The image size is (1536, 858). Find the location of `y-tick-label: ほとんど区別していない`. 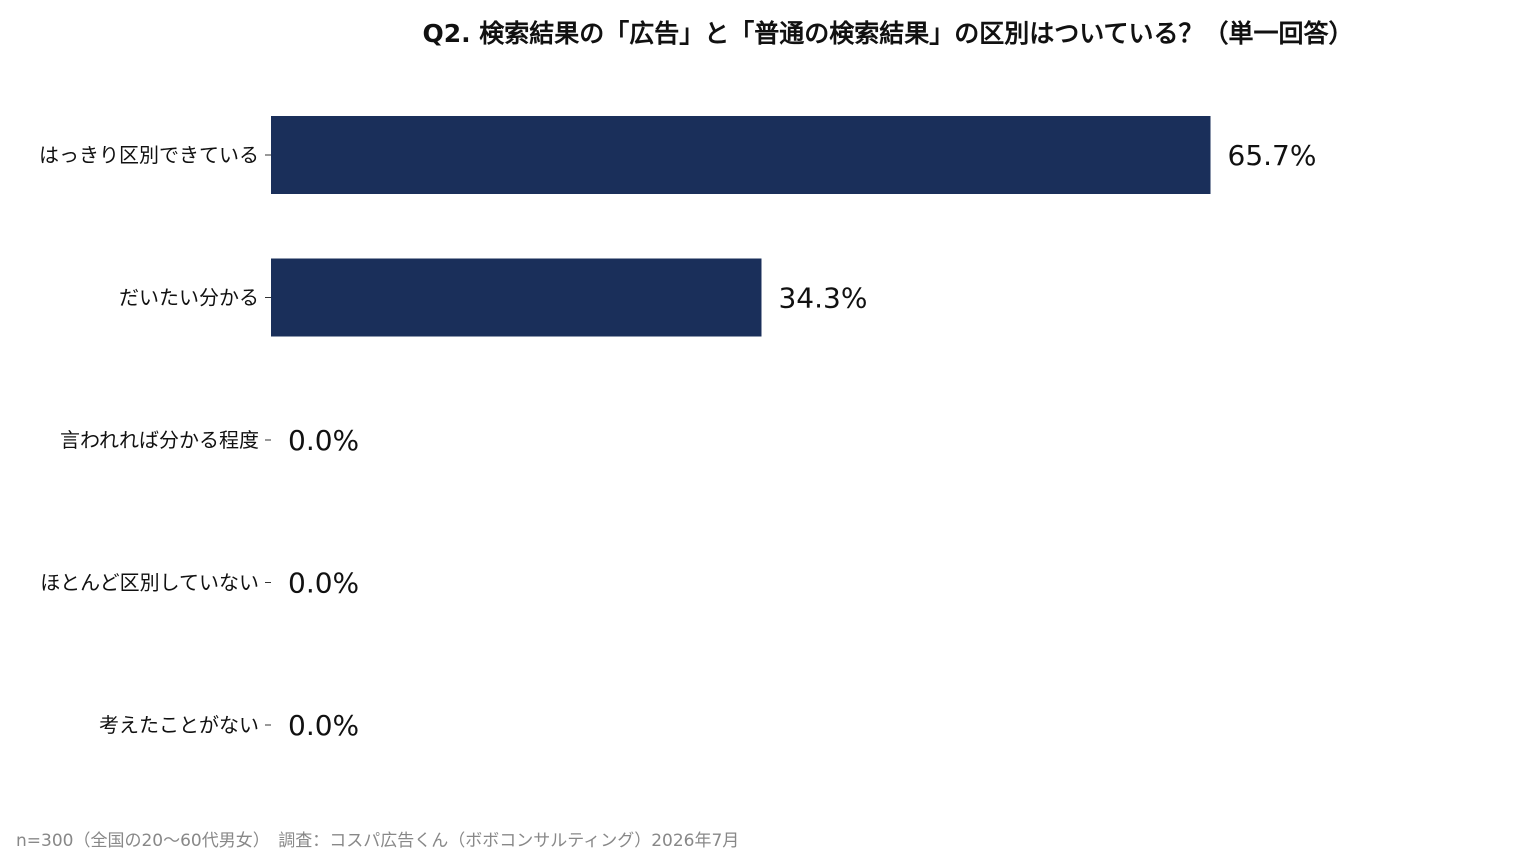

y-tick-label: ほとんど区別していない is located at coordinates (149, 583).